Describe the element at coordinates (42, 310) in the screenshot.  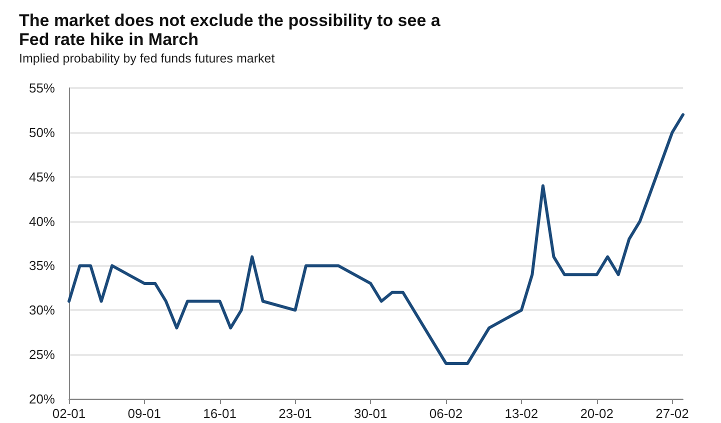
I see `y-tick-label: 30%` at that location.